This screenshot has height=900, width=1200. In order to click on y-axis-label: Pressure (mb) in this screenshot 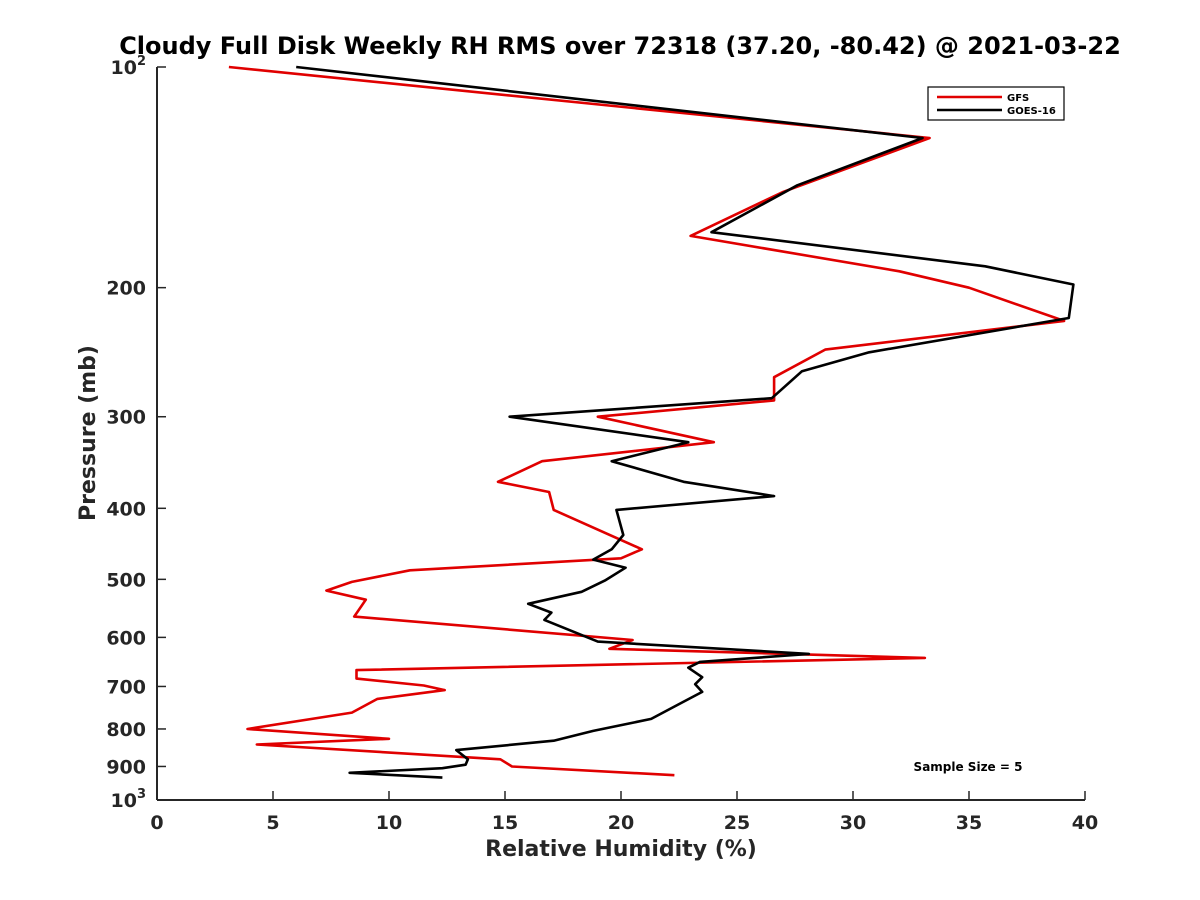, I will do `click(88, 433)`.